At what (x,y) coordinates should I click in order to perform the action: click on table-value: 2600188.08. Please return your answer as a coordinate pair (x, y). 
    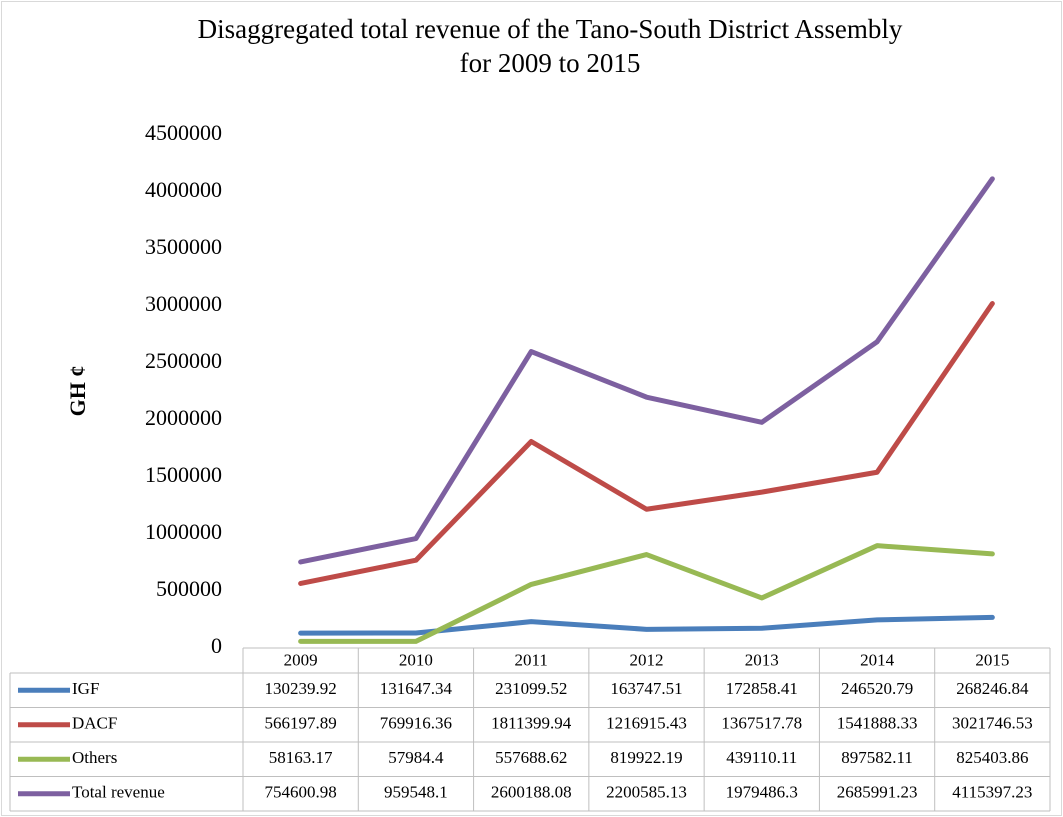
    Looking at the image, I should click on (531, 792).